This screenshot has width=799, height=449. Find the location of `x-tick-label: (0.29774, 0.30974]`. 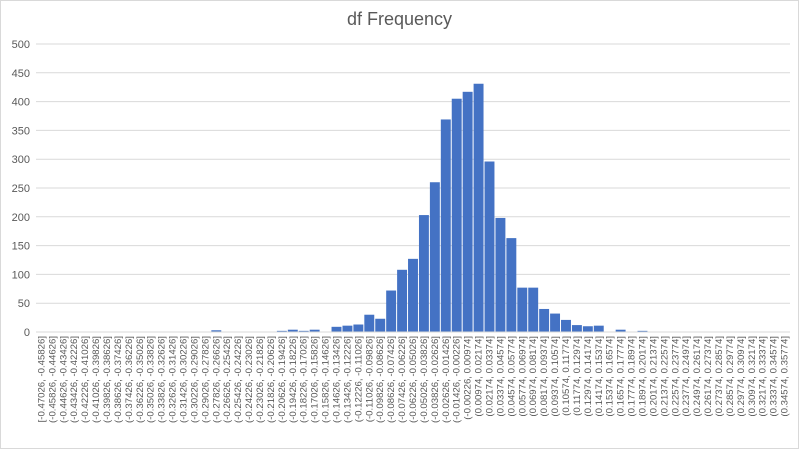

x-tick-label: (0.29774, 0.30974] is located at coordinates (741, 376).